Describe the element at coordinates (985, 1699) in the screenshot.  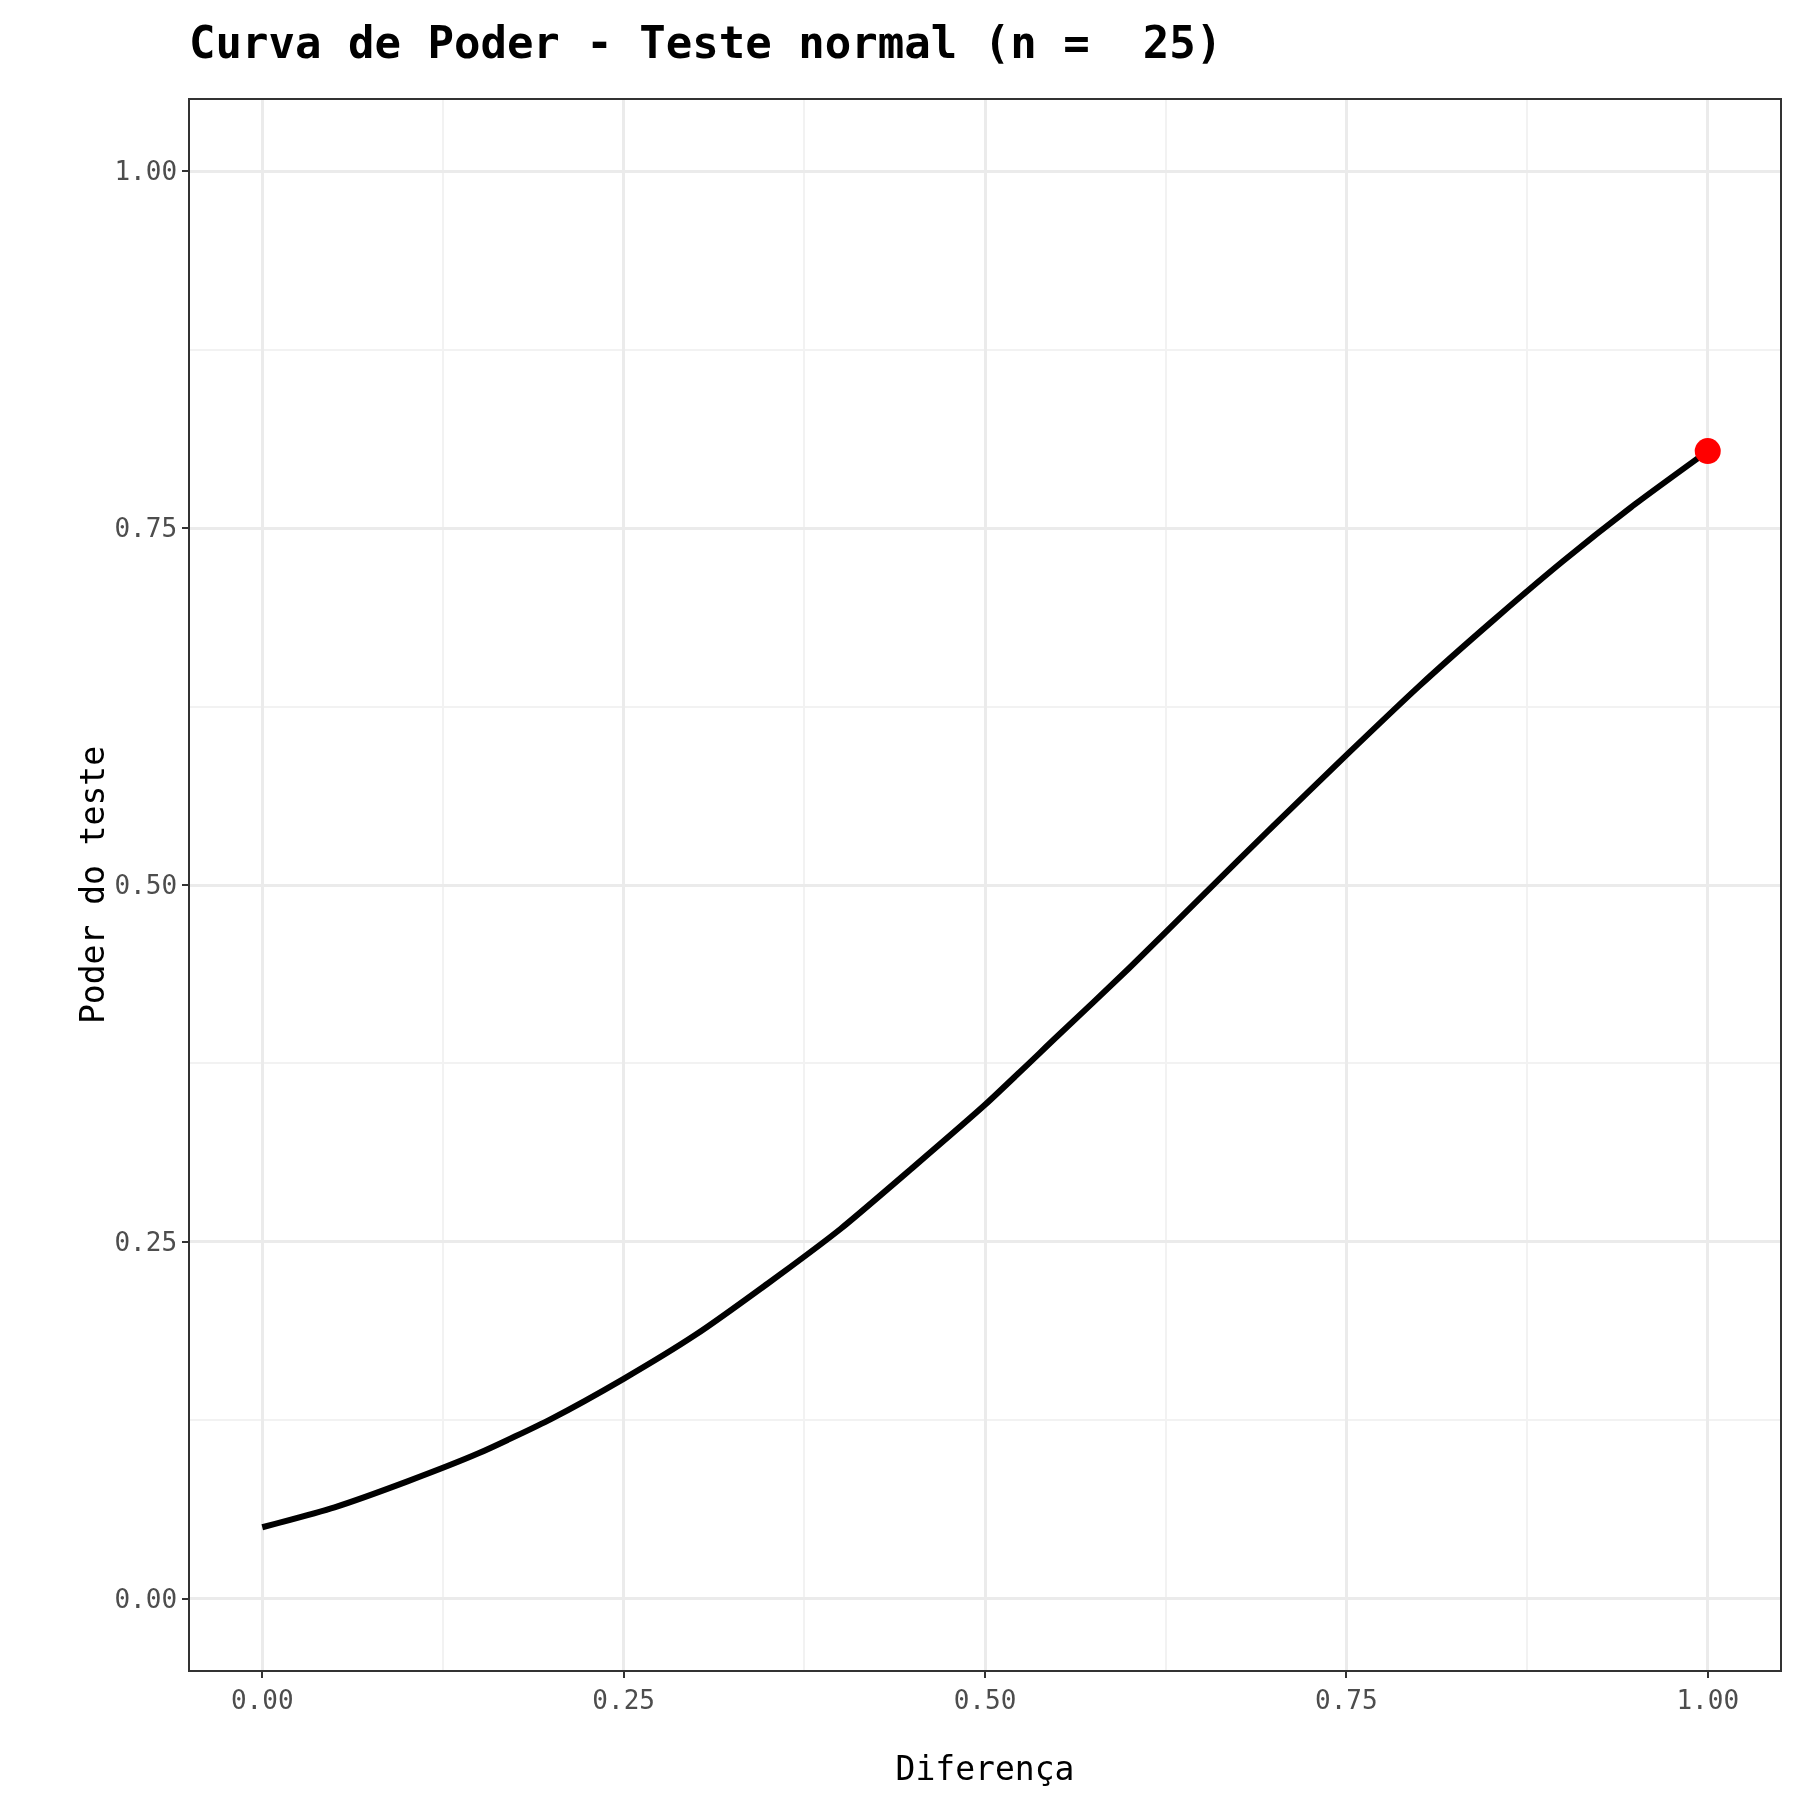
I see `x-tick-label: 0.50` at that location.